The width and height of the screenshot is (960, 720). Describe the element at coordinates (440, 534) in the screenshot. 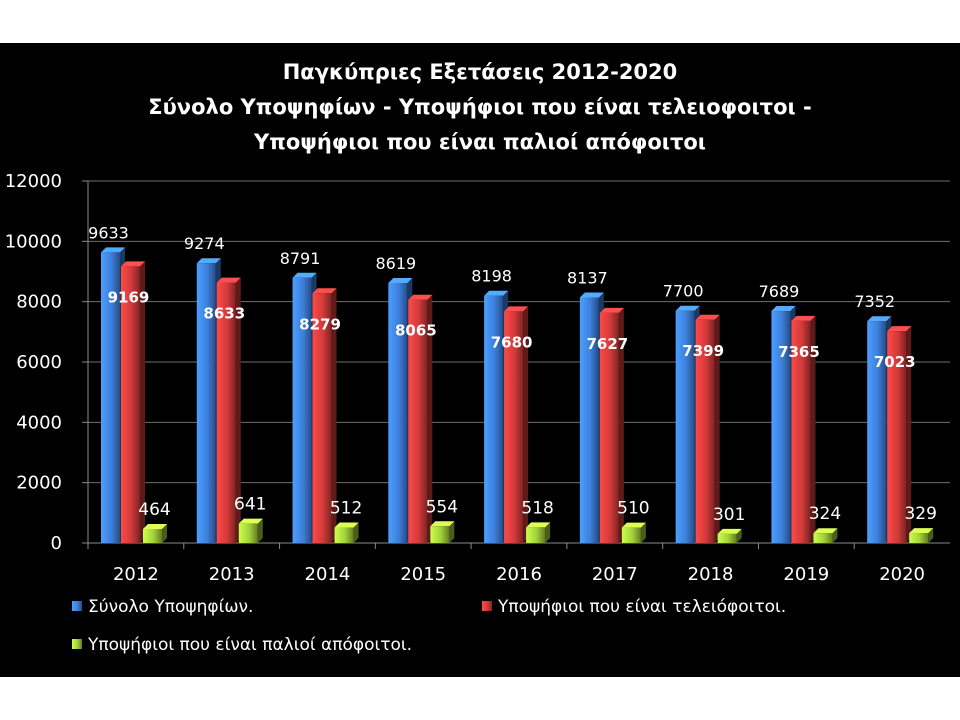

I see `bar-graduates-2015` at that location.